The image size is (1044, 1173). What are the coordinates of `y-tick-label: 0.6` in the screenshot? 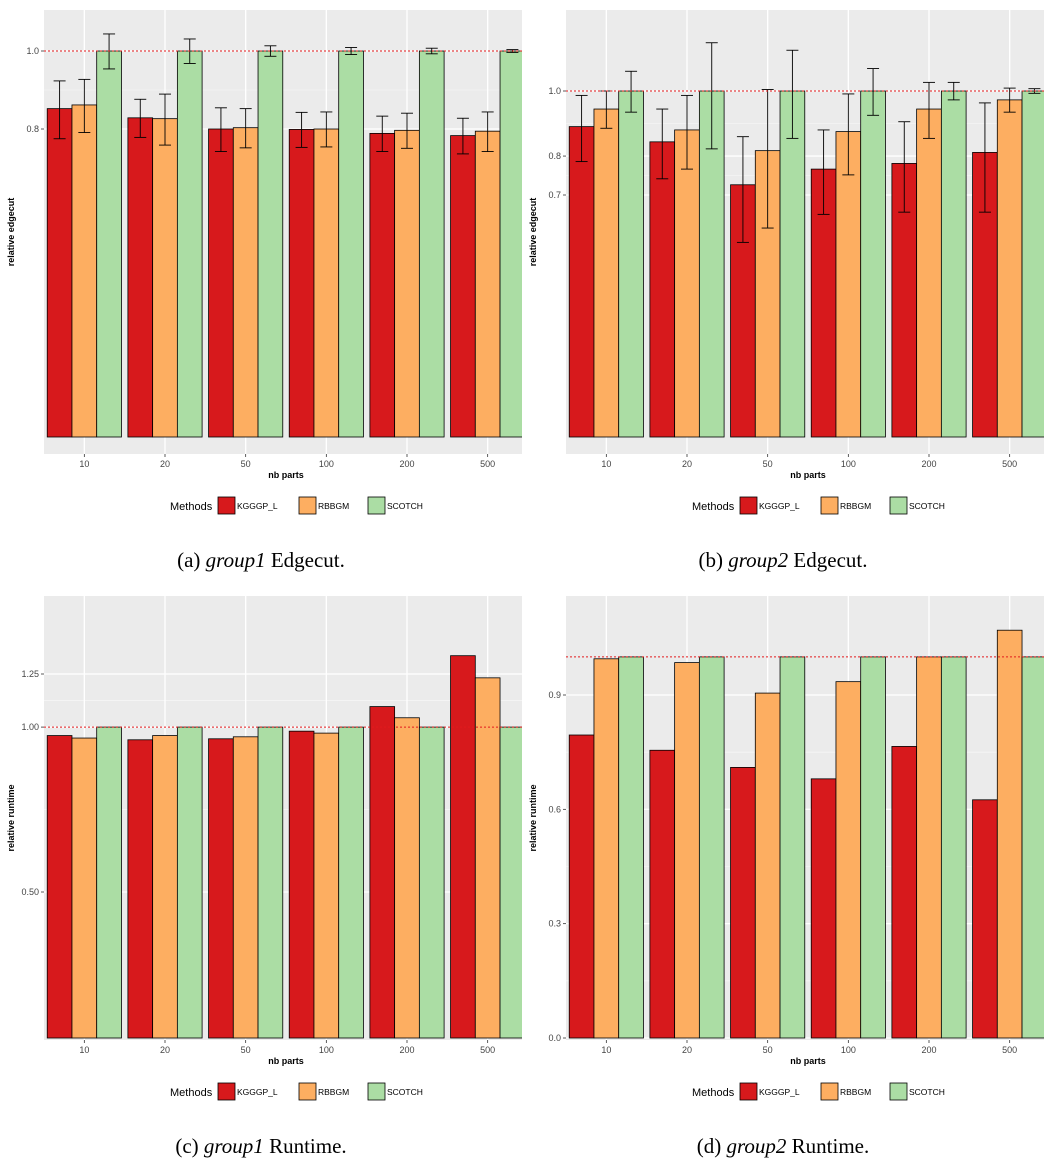 It's located at (554, 809).